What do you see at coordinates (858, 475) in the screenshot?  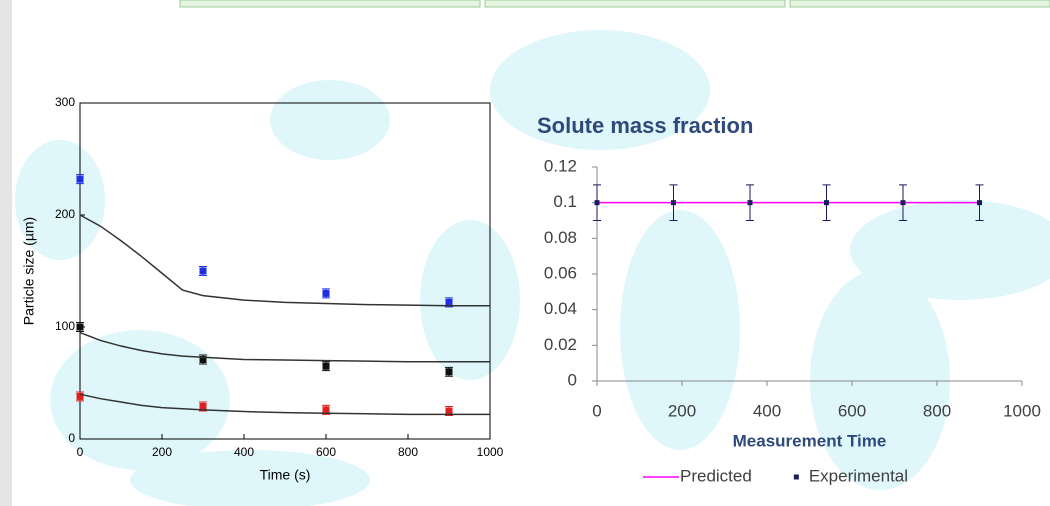 I see `legend-label: Experimental` at bounding box center [858, 475].